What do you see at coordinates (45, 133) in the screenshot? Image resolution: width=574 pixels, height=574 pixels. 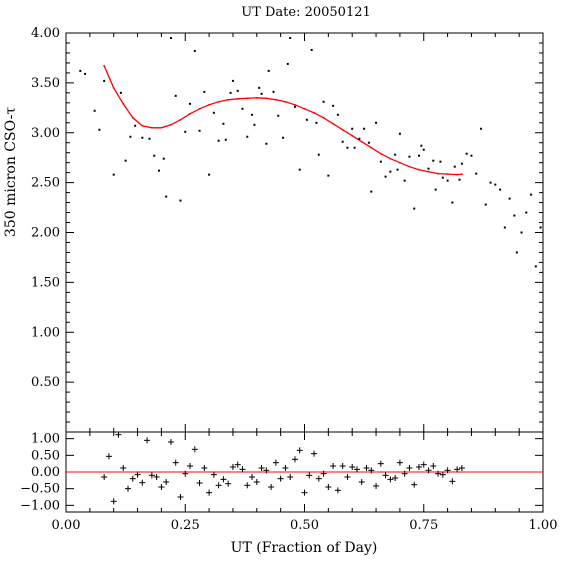 I see `main-y-tick-label: 3.00` at bounding box center [45, 133].